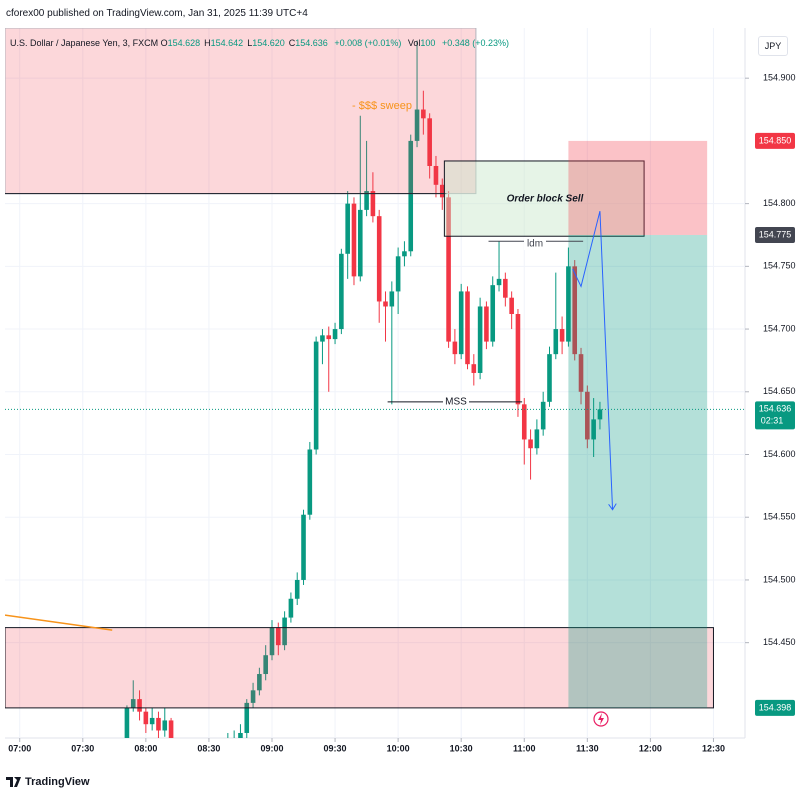 The image size is (800, 800). Describe the element at coordinates (57, 782) in the screenshot. I see `footer-text: TradingView` at that location.